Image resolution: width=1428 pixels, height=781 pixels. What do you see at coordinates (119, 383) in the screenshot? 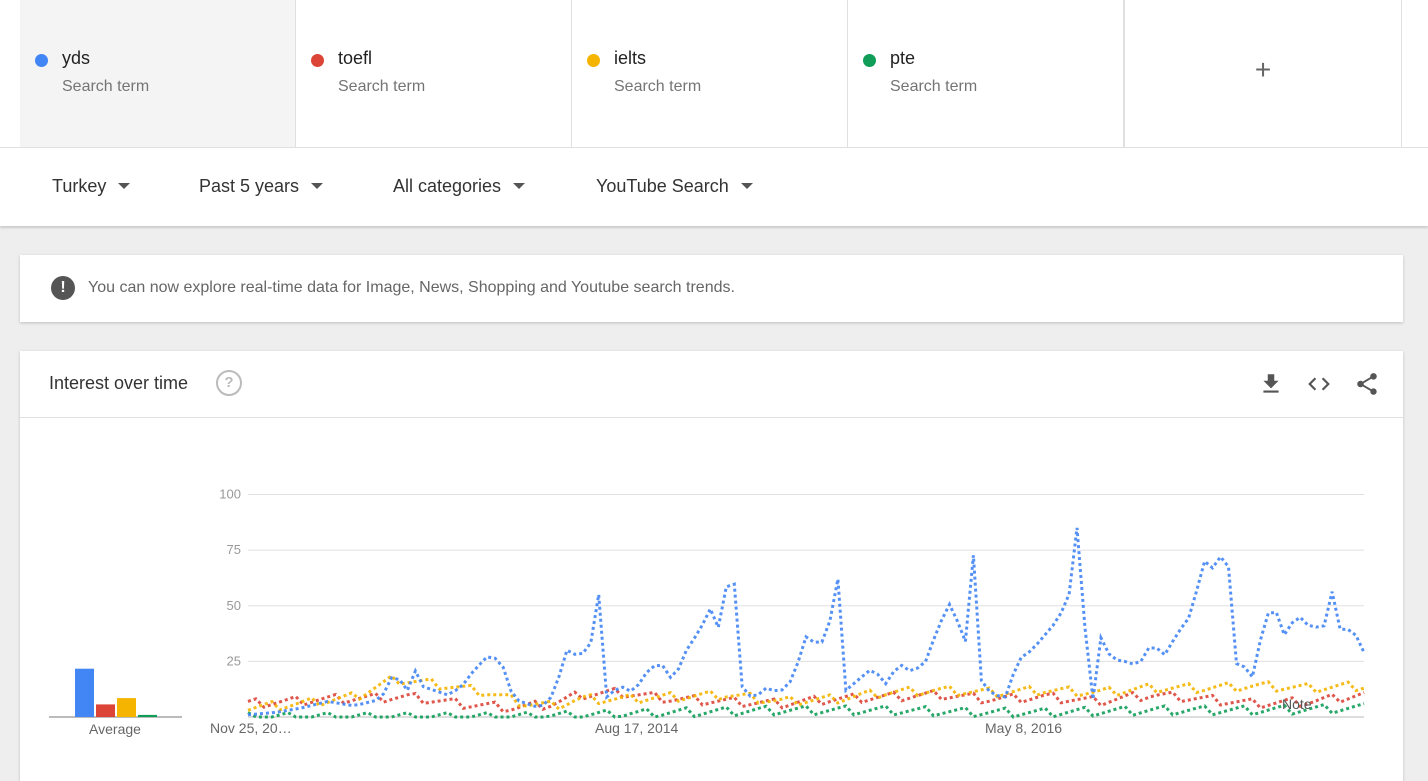
I see `card-title: Interest over time` at bounding box center [119, 383].